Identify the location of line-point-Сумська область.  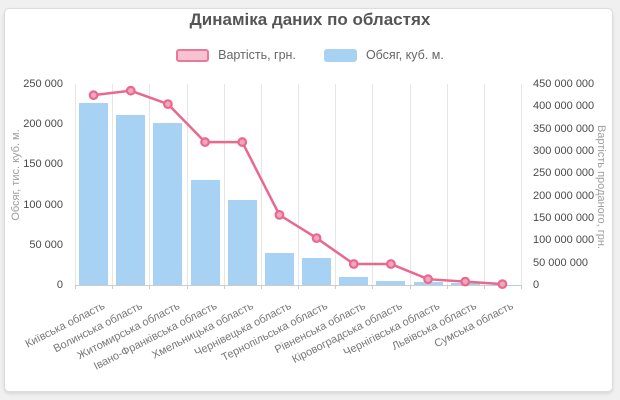
(502, 284).